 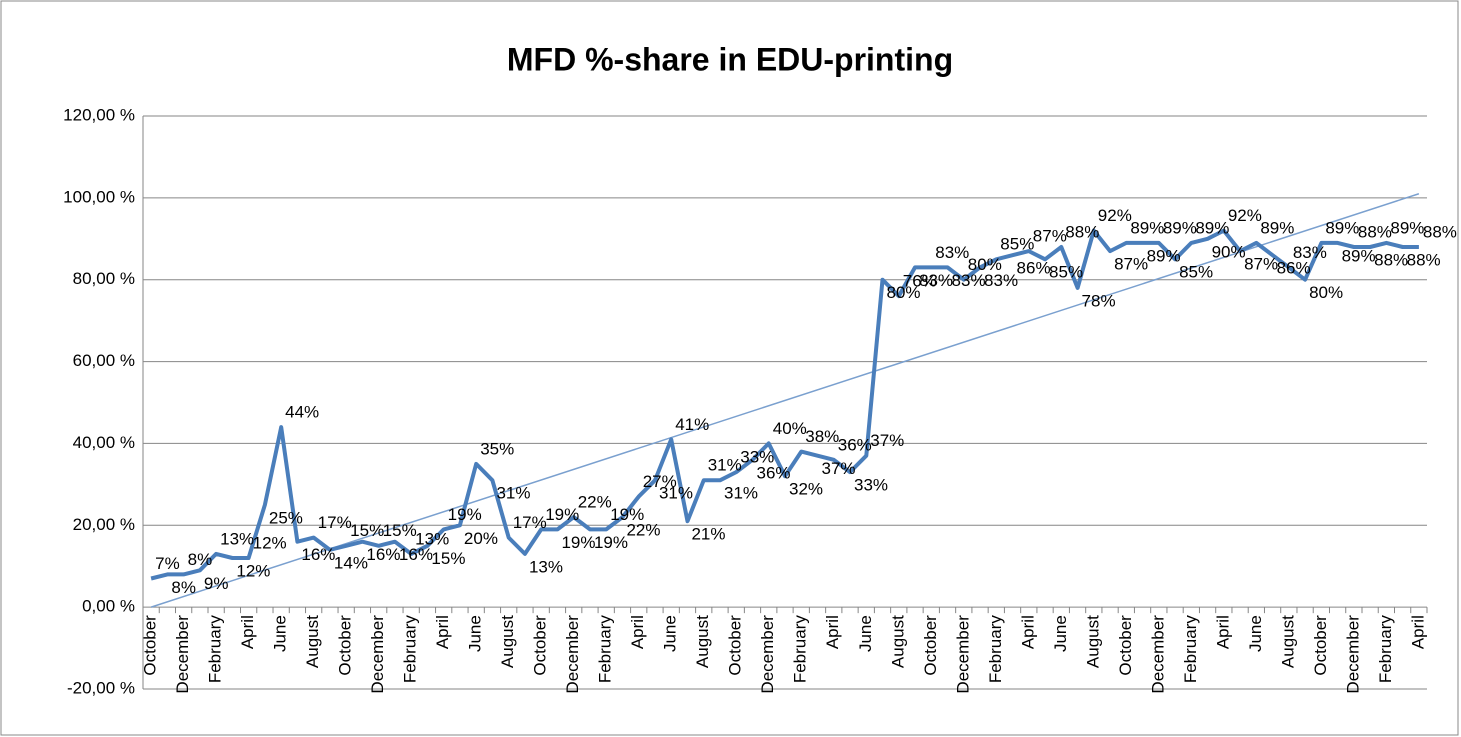 What do you see at coordinates (104, 524) in the screenshot?
I see `y-tick-label: 20,00 %` at bounding box center [104, 524].